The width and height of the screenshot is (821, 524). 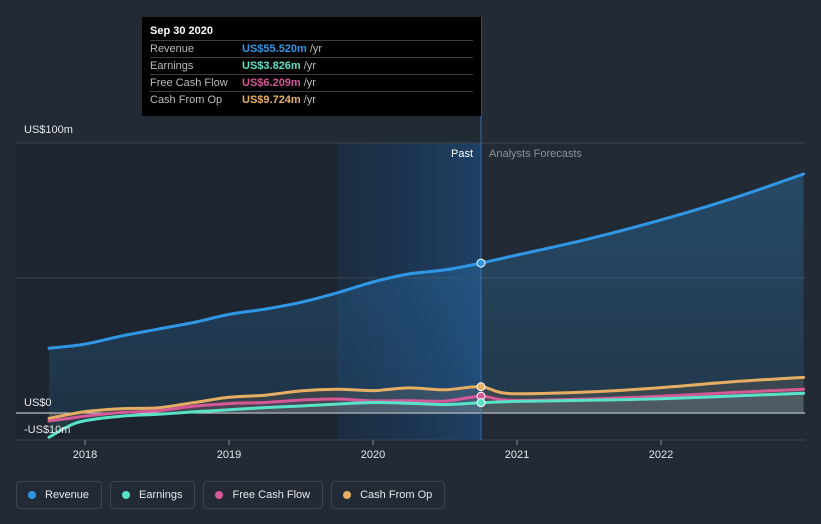 I want to click on forecast-label: Analysts Forecasts, so click(x=535, y=154).